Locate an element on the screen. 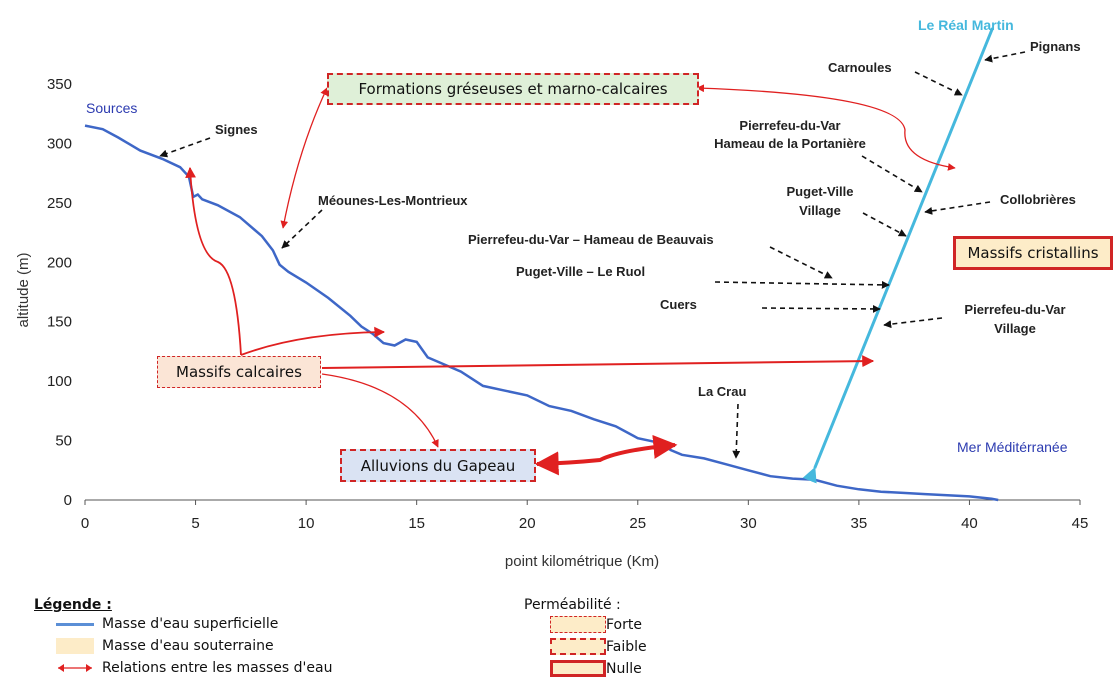 The height and width of the screenshot is (684, 1119). legend-label: Faible is located at coordinates (626, 646).